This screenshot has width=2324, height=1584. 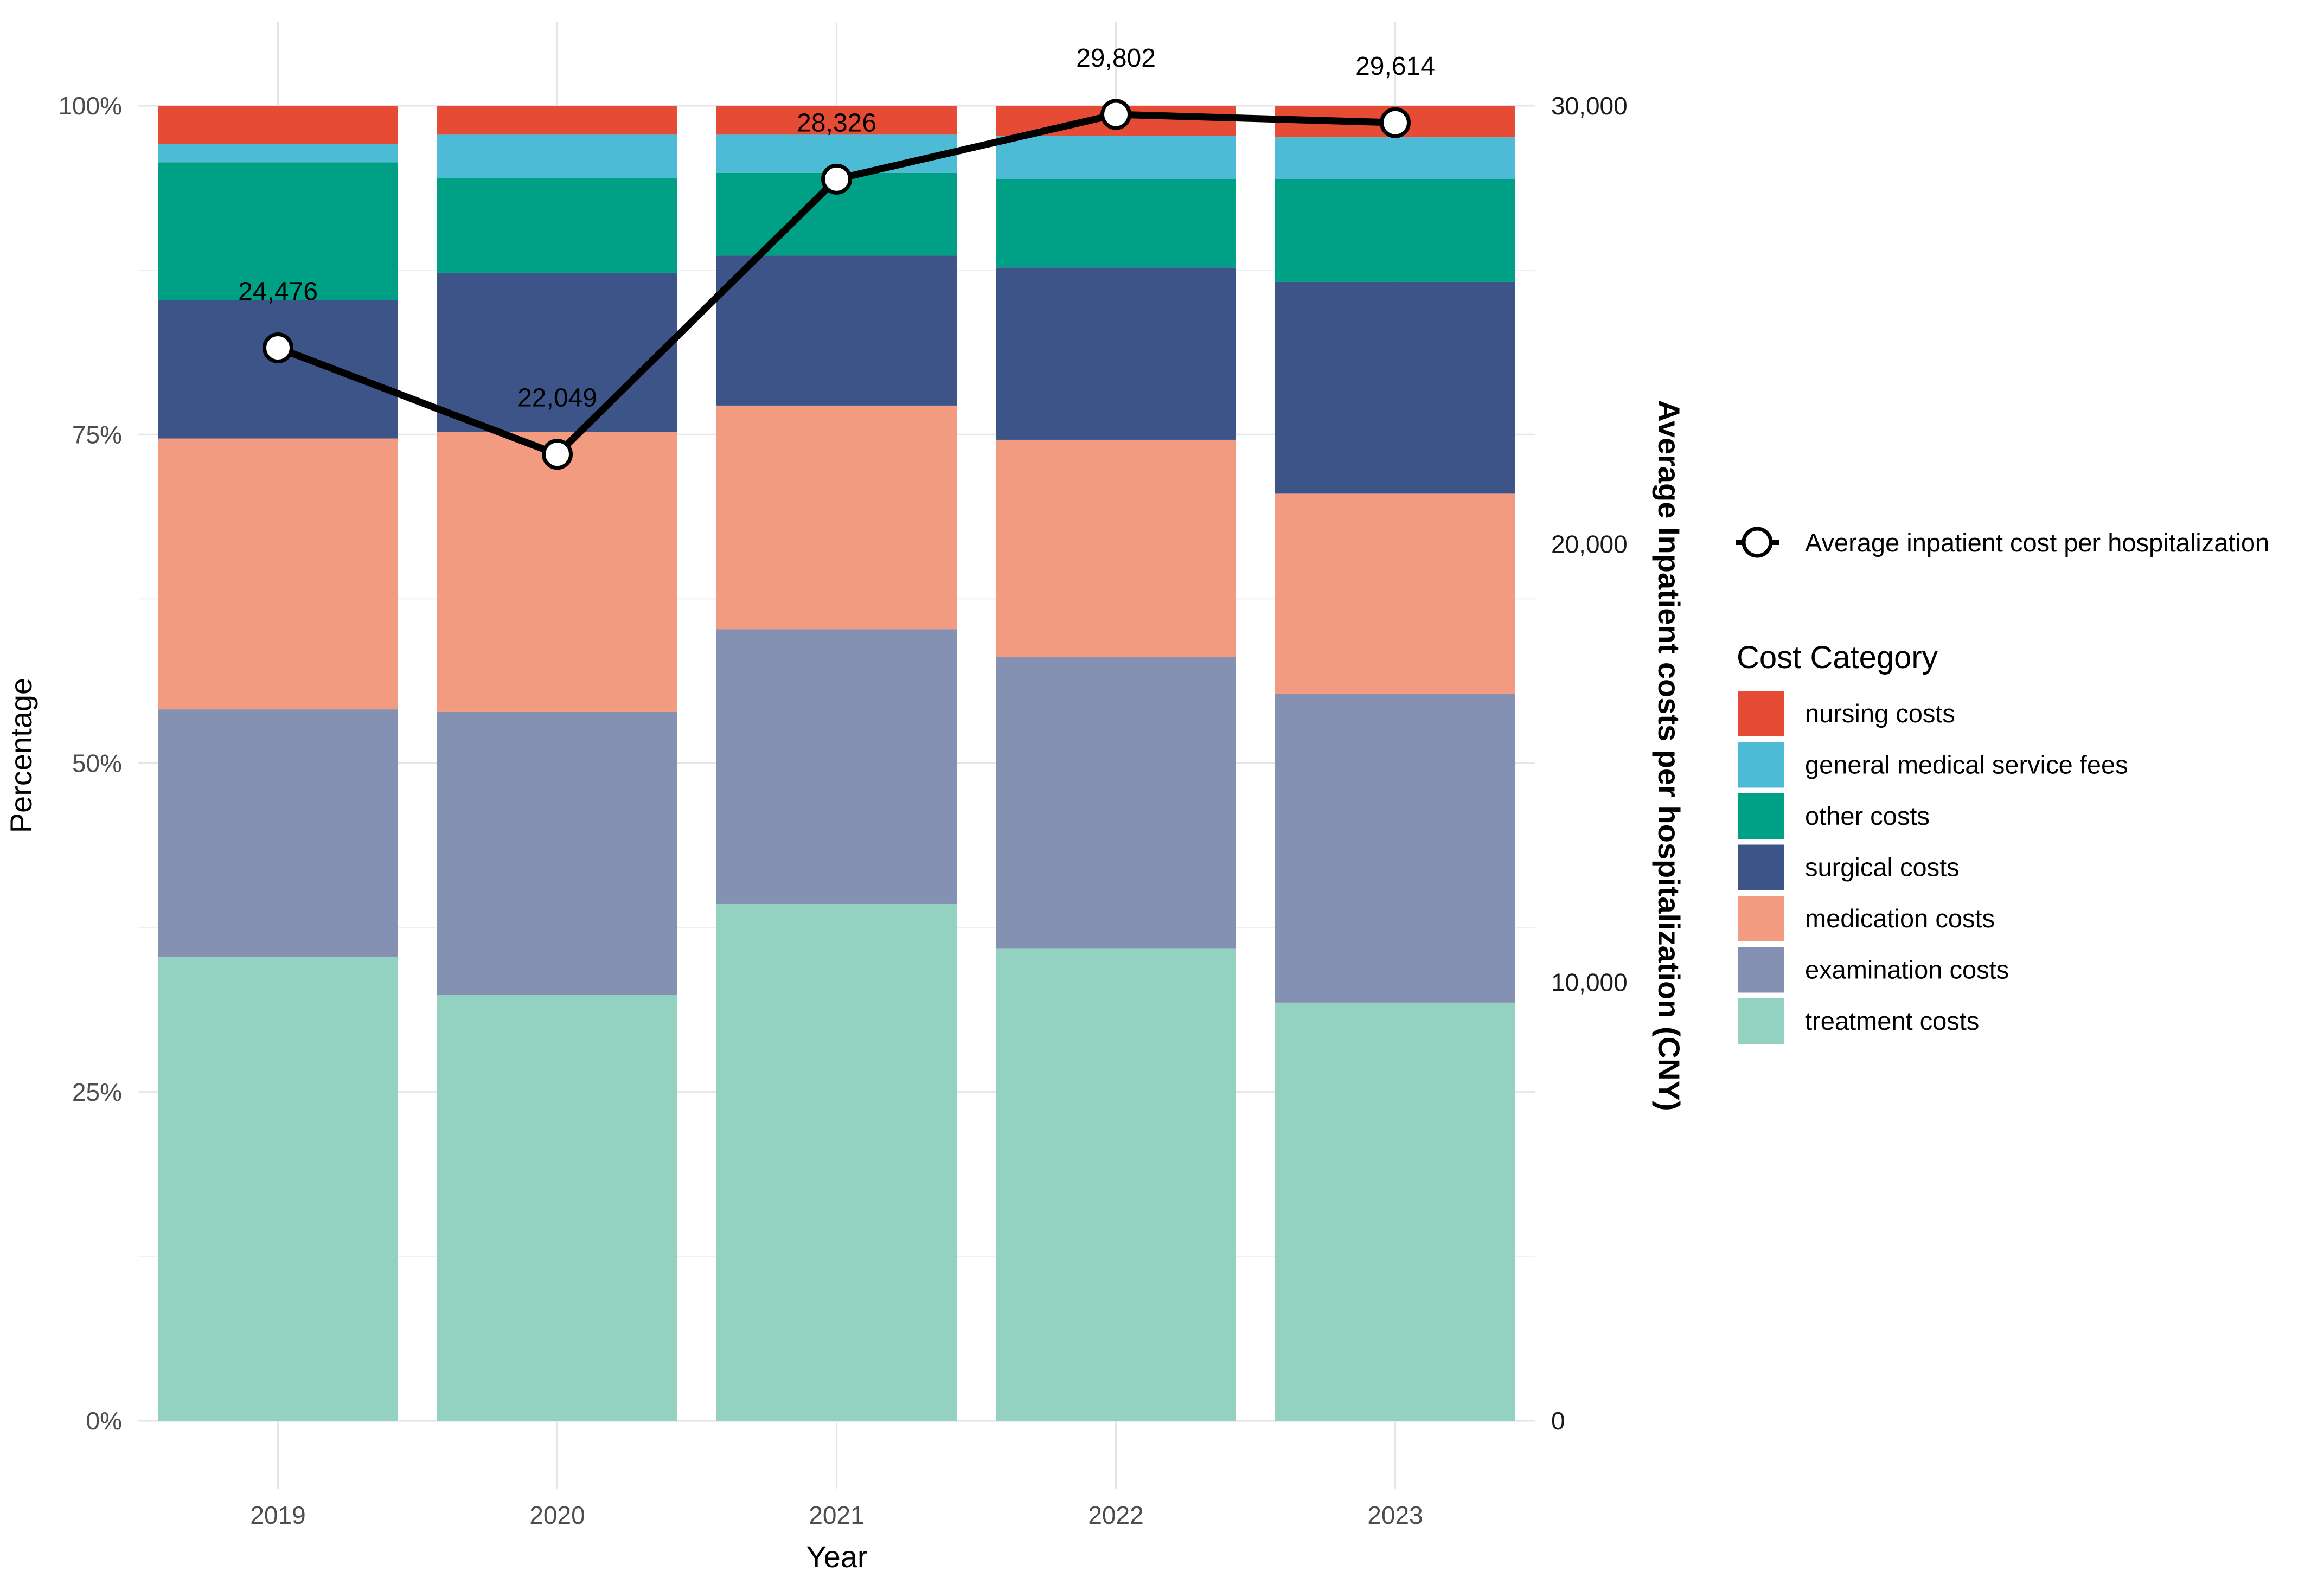 I want to click on bar-segment-treatment-costs-2021, so click(x=836, y=1162).